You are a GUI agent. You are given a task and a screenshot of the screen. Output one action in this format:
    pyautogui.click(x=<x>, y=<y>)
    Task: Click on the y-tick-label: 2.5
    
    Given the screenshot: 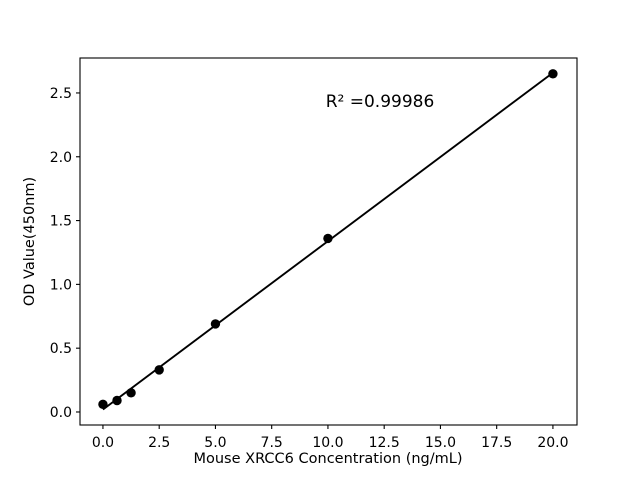 What is the action you would take?
    pyautogui.click(x=61, y=94)
    